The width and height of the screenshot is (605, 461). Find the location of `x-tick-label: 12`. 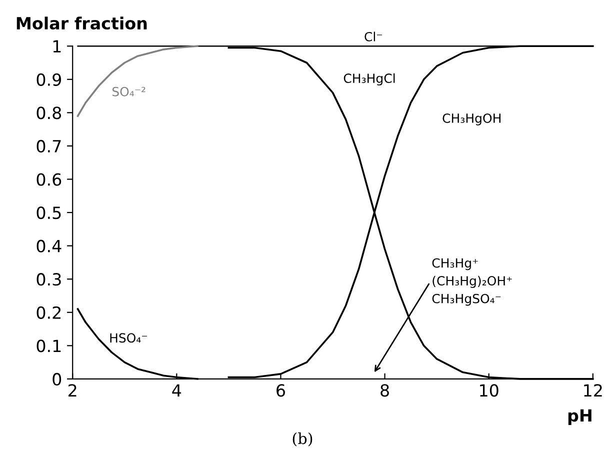

x-tick-label: 12 is located at coordinates (593, 390).